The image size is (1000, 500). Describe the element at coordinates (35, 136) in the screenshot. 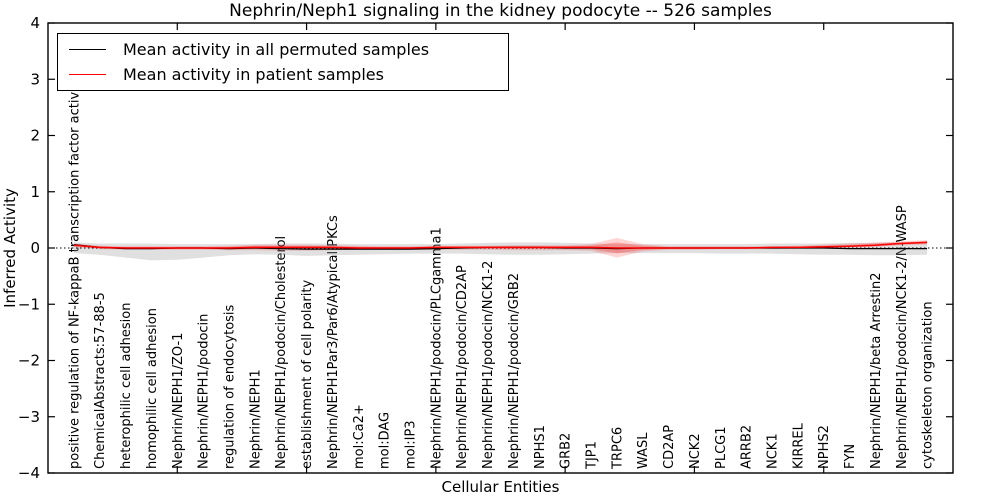

I see `y-tick-label: 2` at that location.